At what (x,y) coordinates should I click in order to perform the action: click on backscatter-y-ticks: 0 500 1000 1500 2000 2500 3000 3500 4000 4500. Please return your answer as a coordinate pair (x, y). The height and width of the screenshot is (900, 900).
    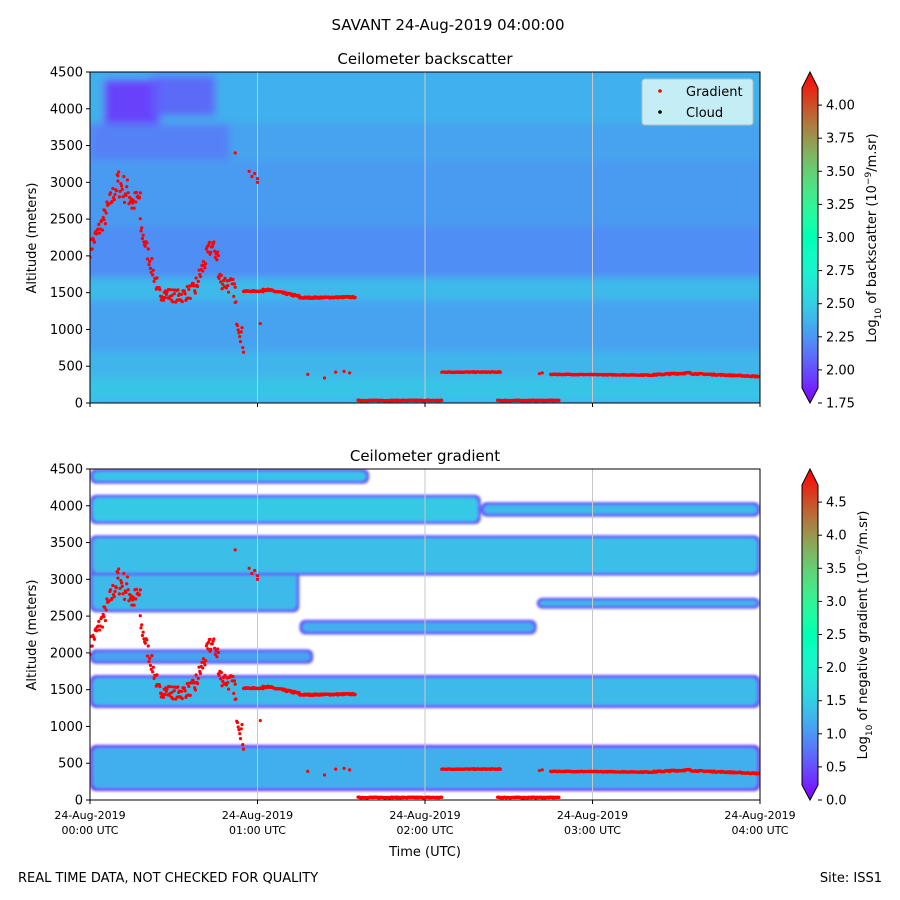
    Looking at the image, I should click on (70, 239).